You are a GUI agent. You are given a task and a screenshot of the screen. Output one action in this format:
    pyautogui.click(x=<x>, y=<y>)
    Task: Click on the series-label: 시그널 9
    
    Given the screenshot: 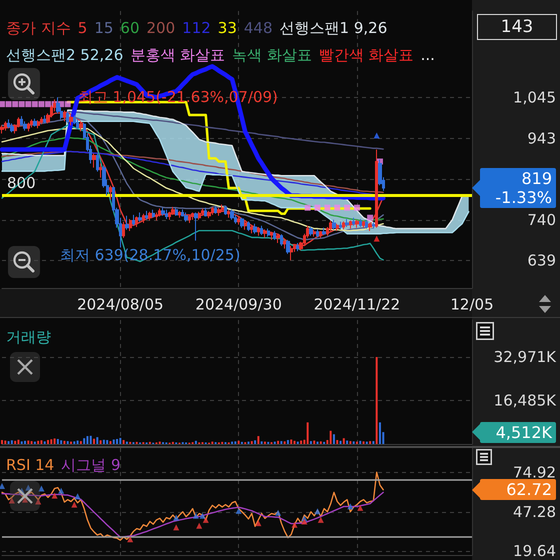 What is the action you would take?
    pyautogui.click(x=91, y=465)
    